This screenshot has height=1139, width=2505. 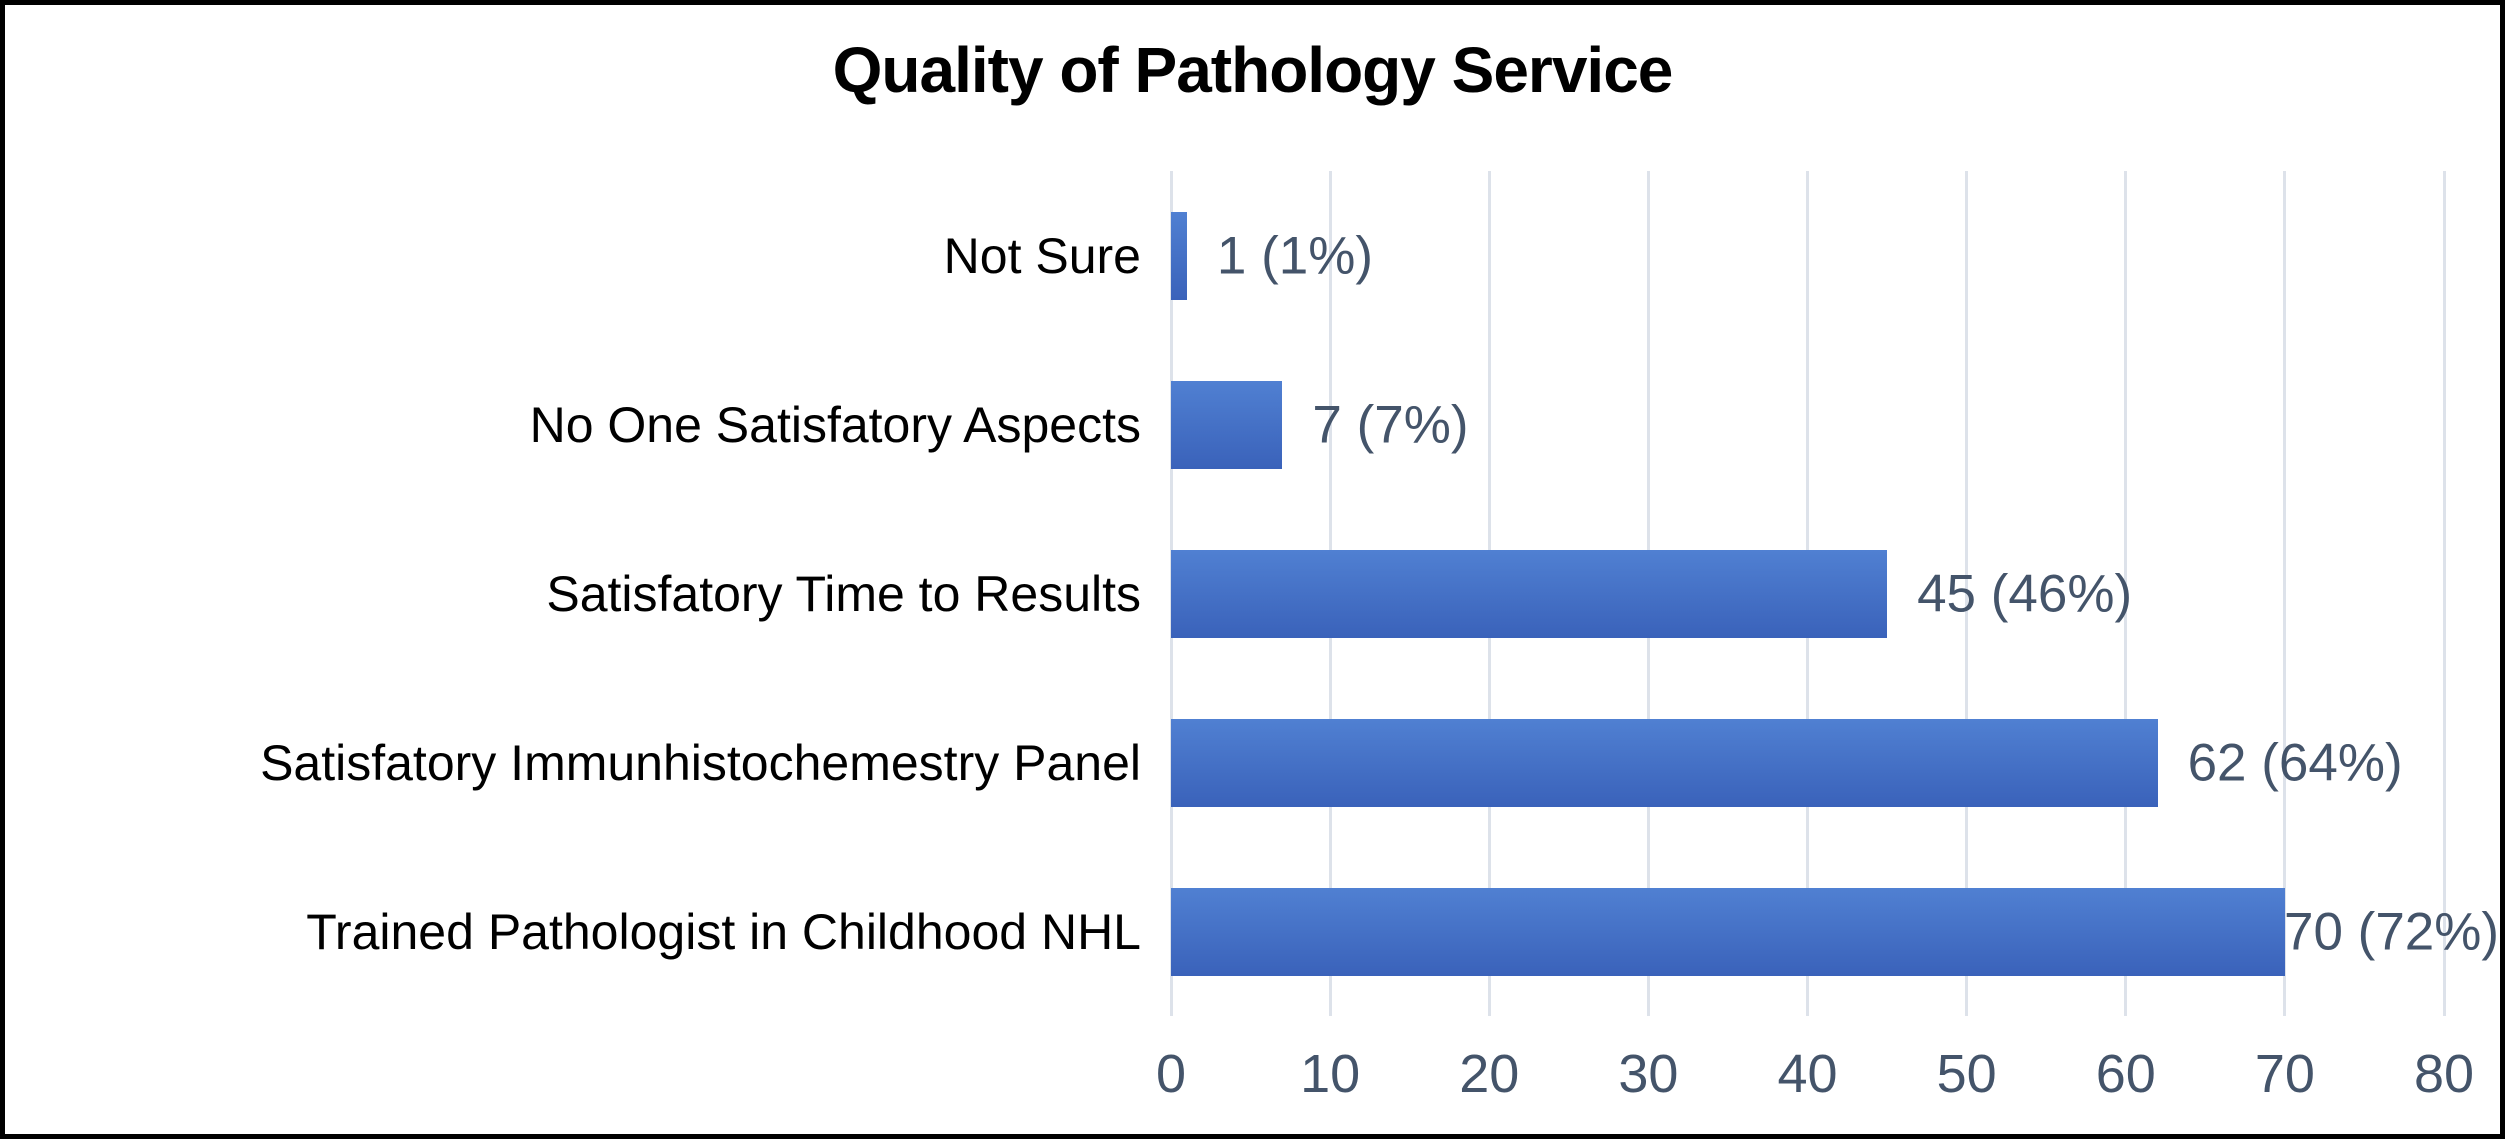 What do you see at coordinates (700, 762) in the screenshot?
I see `category-label: Satisfatory Immunhistochemestry Panel` at bounding box center [700, 762].